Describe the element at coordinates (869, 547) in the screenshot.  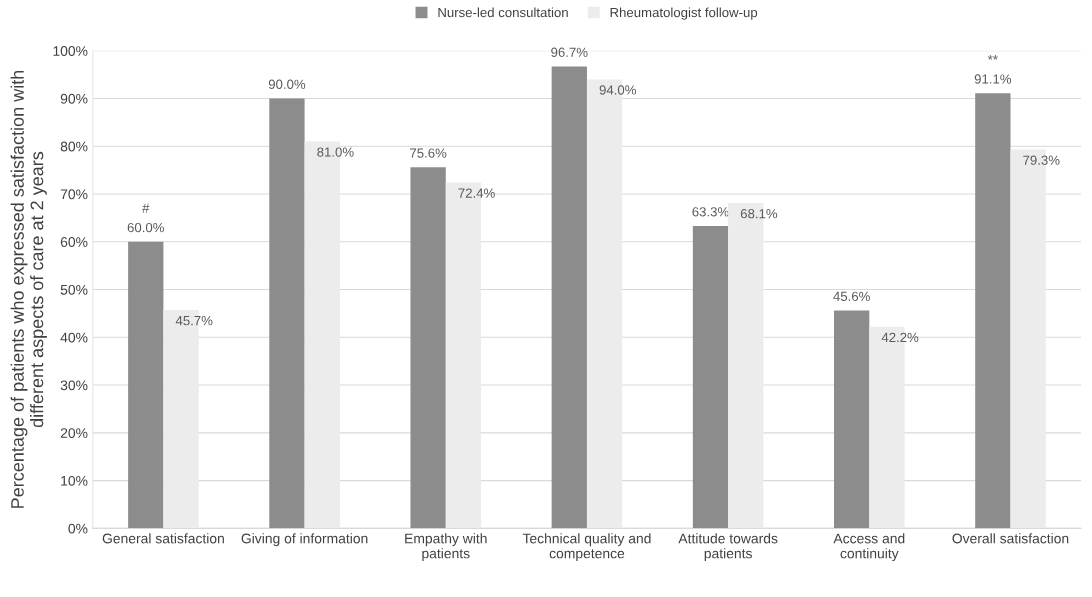
I see `x-tick-label: Access and continuity` at that location.